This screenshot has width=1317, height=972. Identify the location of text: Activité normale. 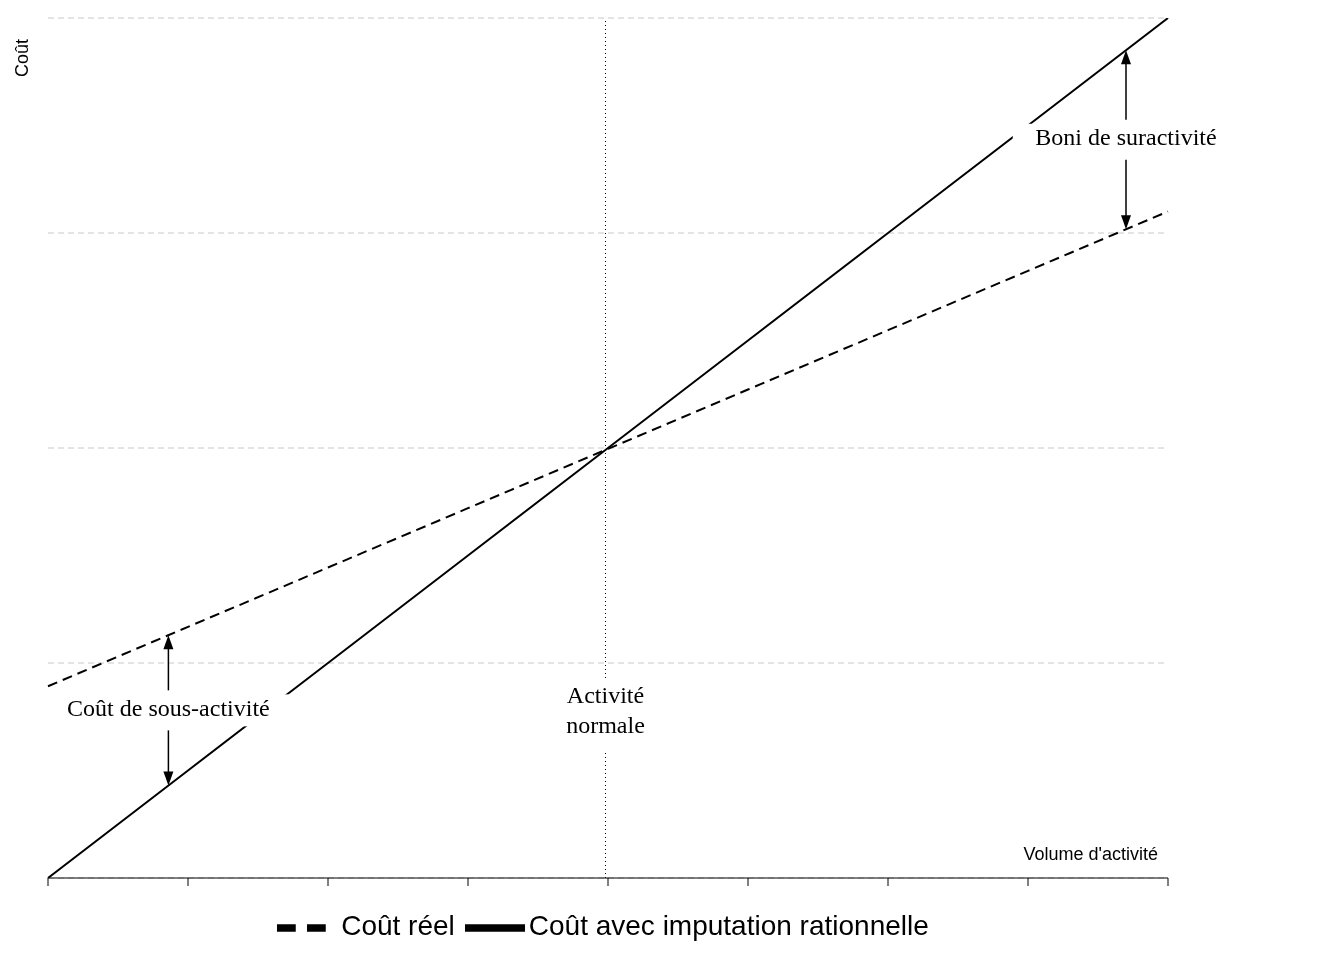
(605, 710).